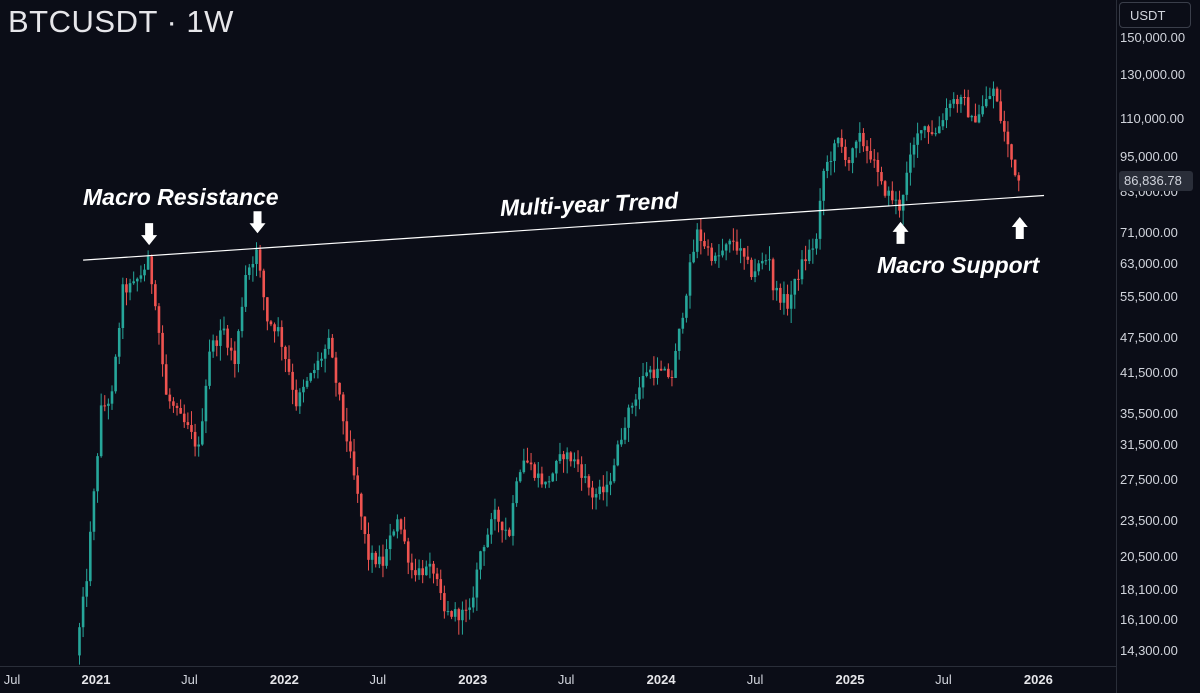  Describe the element at coordinates (1149, 337) in the screenshot. I see `price-tick-label: 47,500.00` at that location.